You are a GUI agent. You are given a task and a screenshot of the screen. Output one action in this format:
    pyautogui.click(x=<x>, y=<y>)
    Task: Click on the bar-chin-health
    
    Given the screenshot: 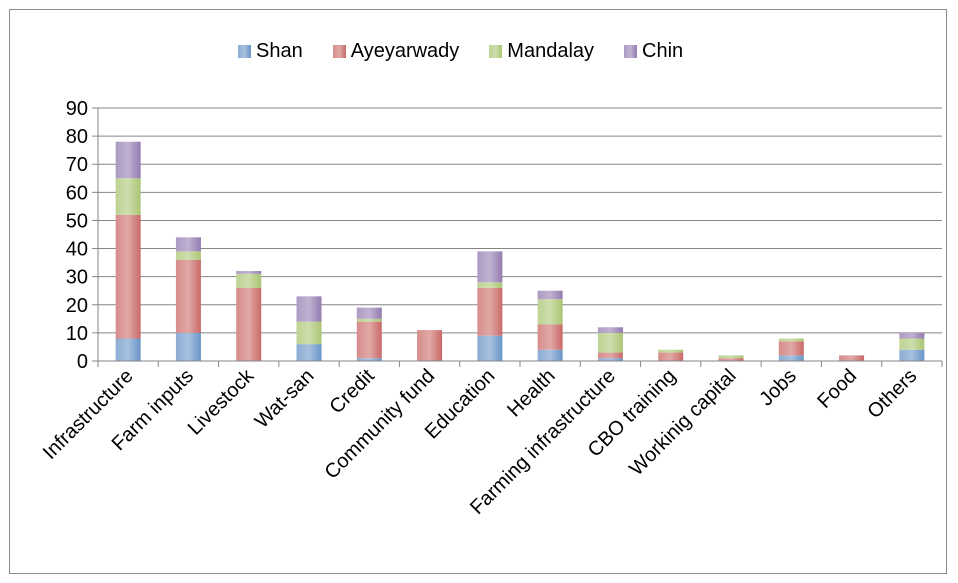 What is the action you would take?
    pyautogui.click(x=550, y=295)
    